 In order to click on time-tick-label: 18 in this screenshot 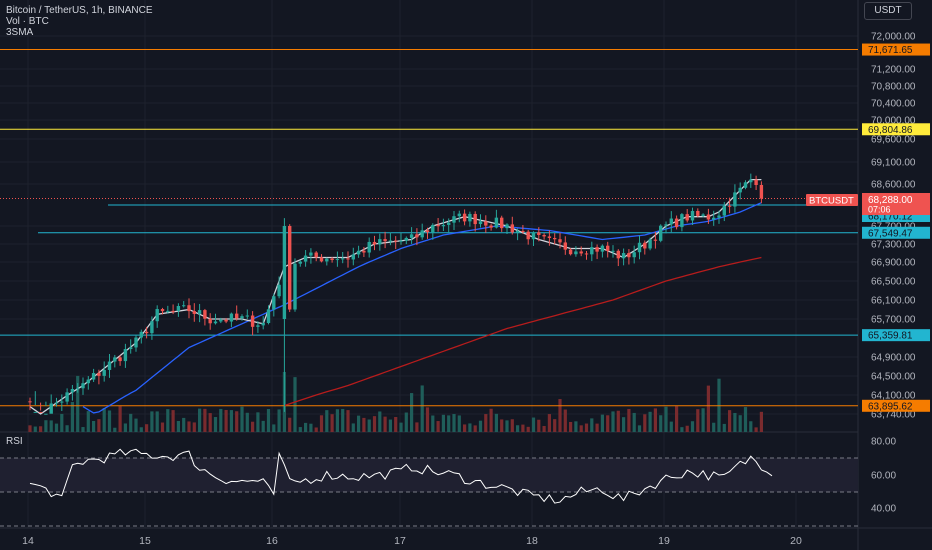, I will do `click(532, 541)`.